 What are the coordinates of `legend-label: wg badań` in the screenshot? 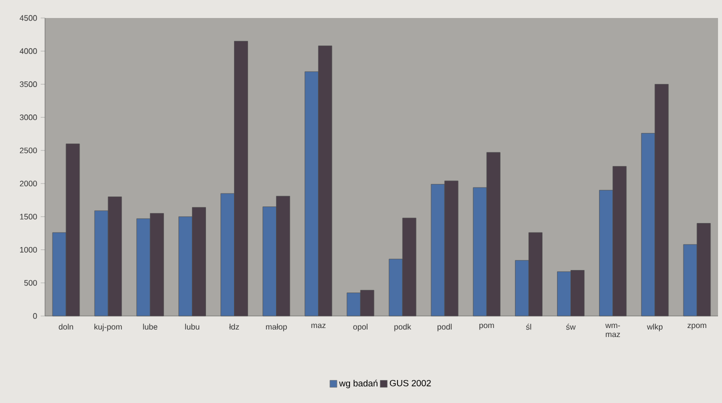 It's located at (358, 384).